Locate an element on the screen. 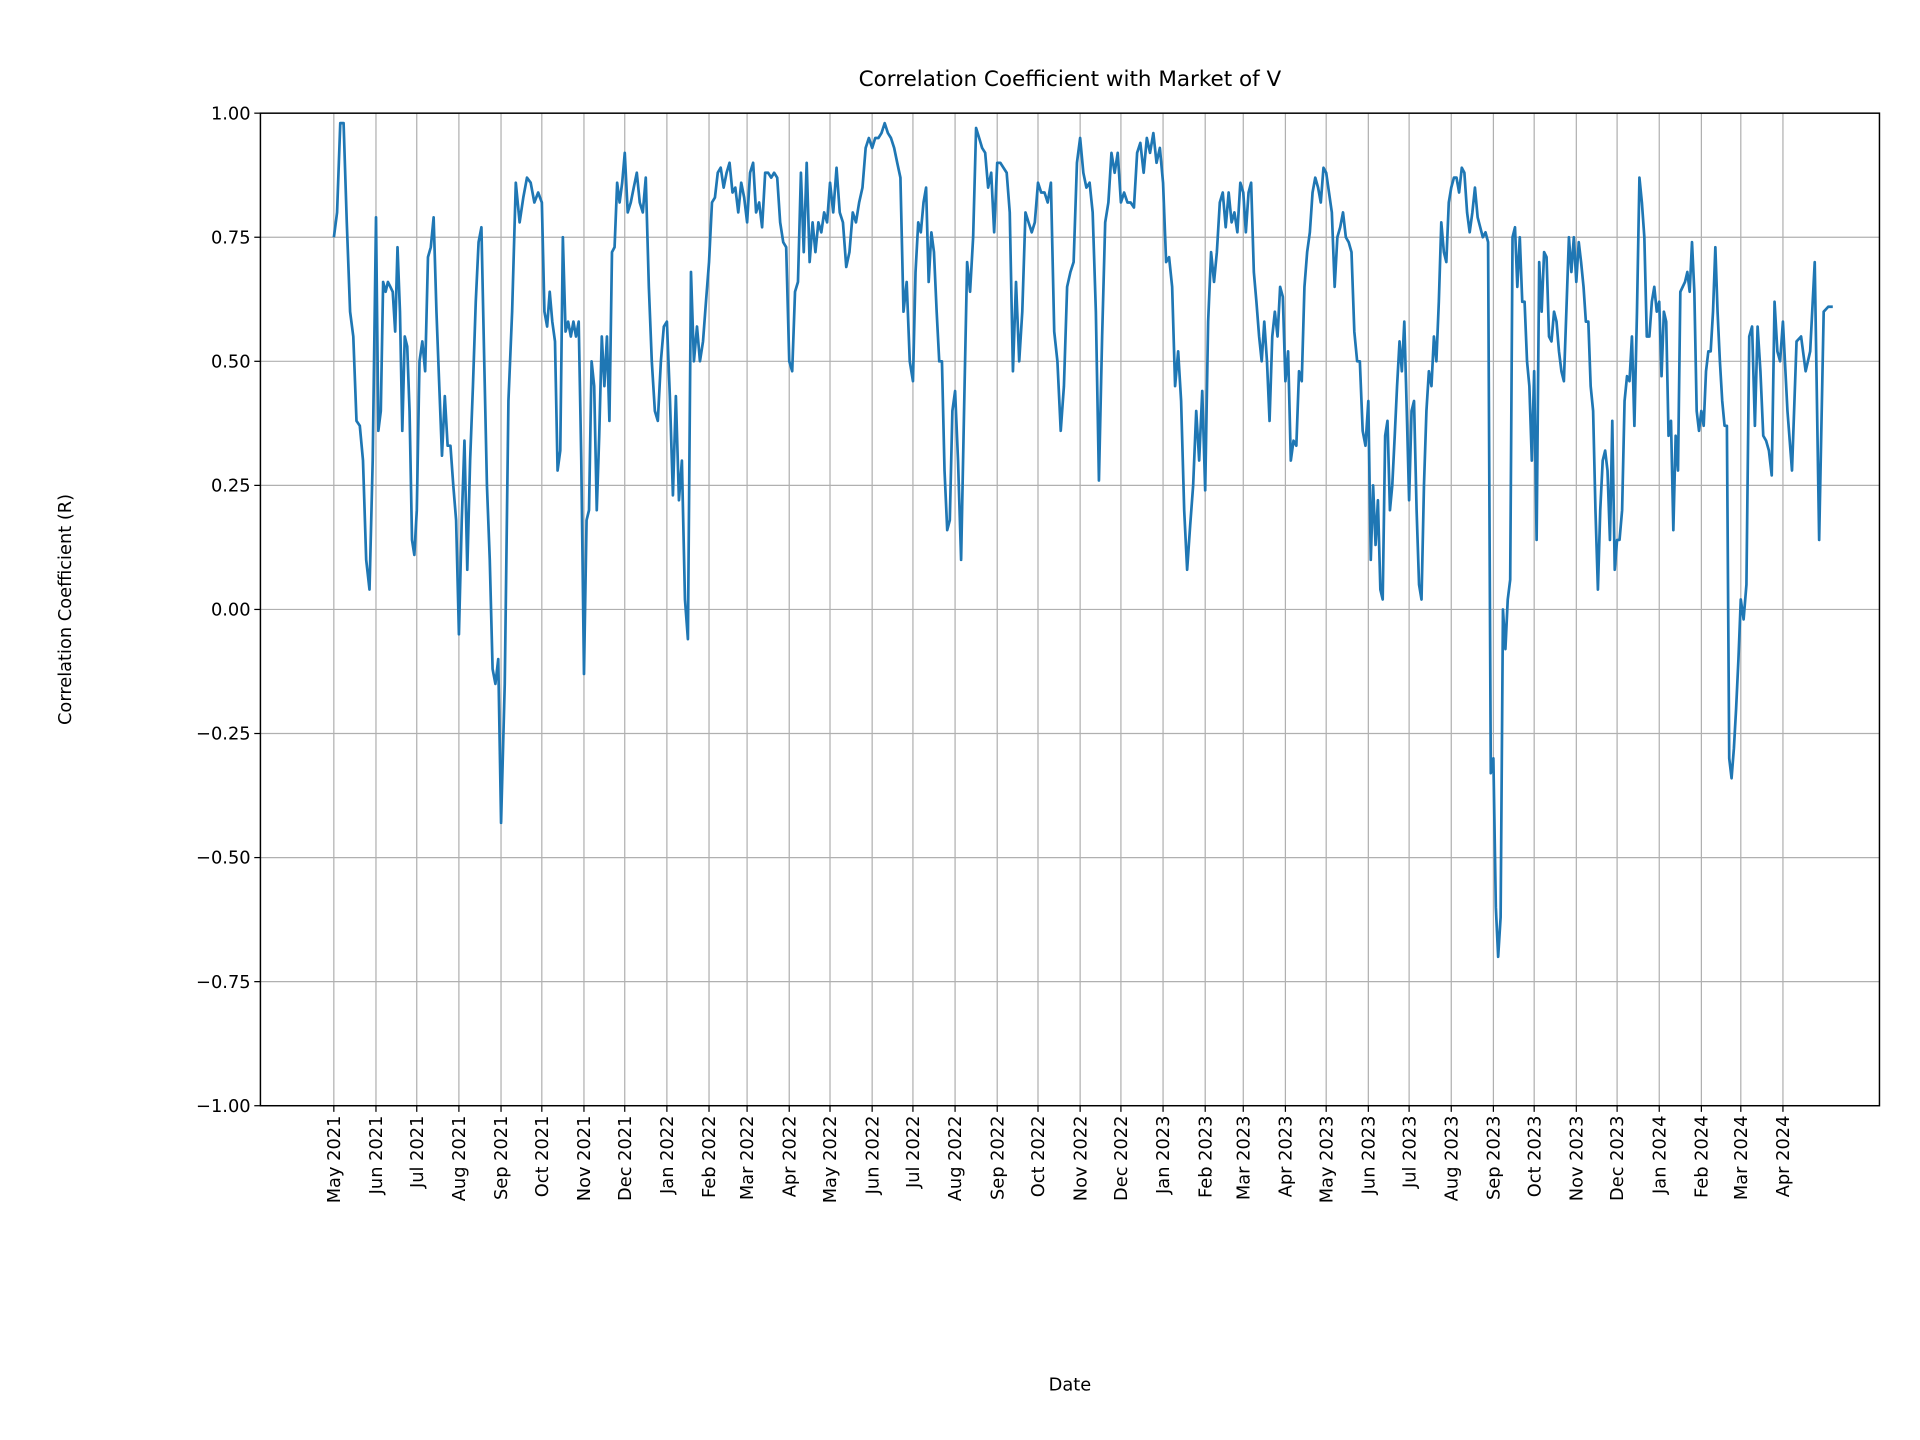 The height and width of the screenshot is (1440, 1920). x-tick-label: Apr 2023 is located at coordinates (1286, 1157).